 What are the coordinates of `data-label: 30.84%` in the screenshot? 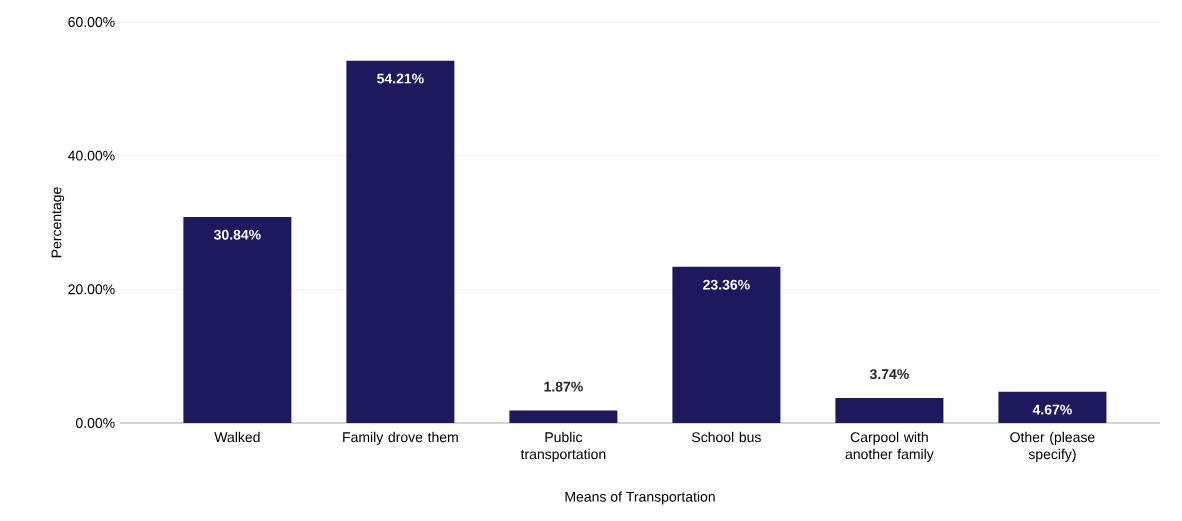 It's located at (237, 234).